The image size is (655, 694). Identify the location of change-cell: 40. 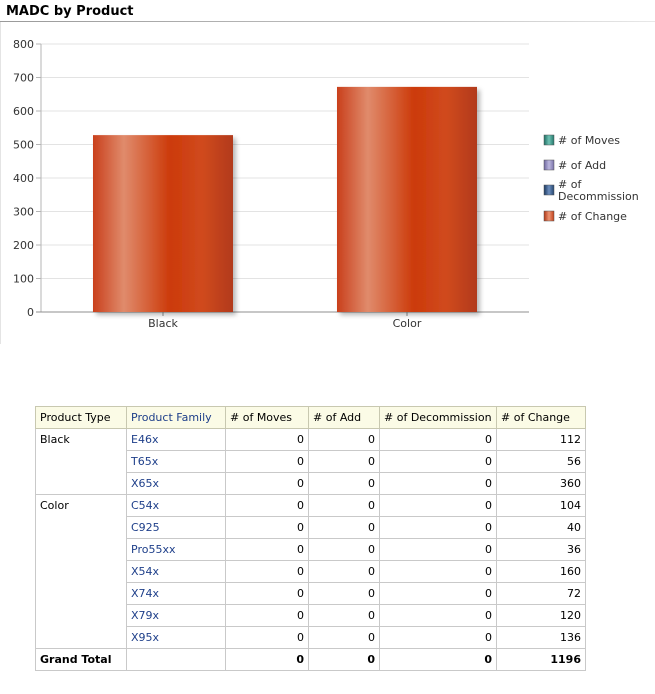
(541, 527).